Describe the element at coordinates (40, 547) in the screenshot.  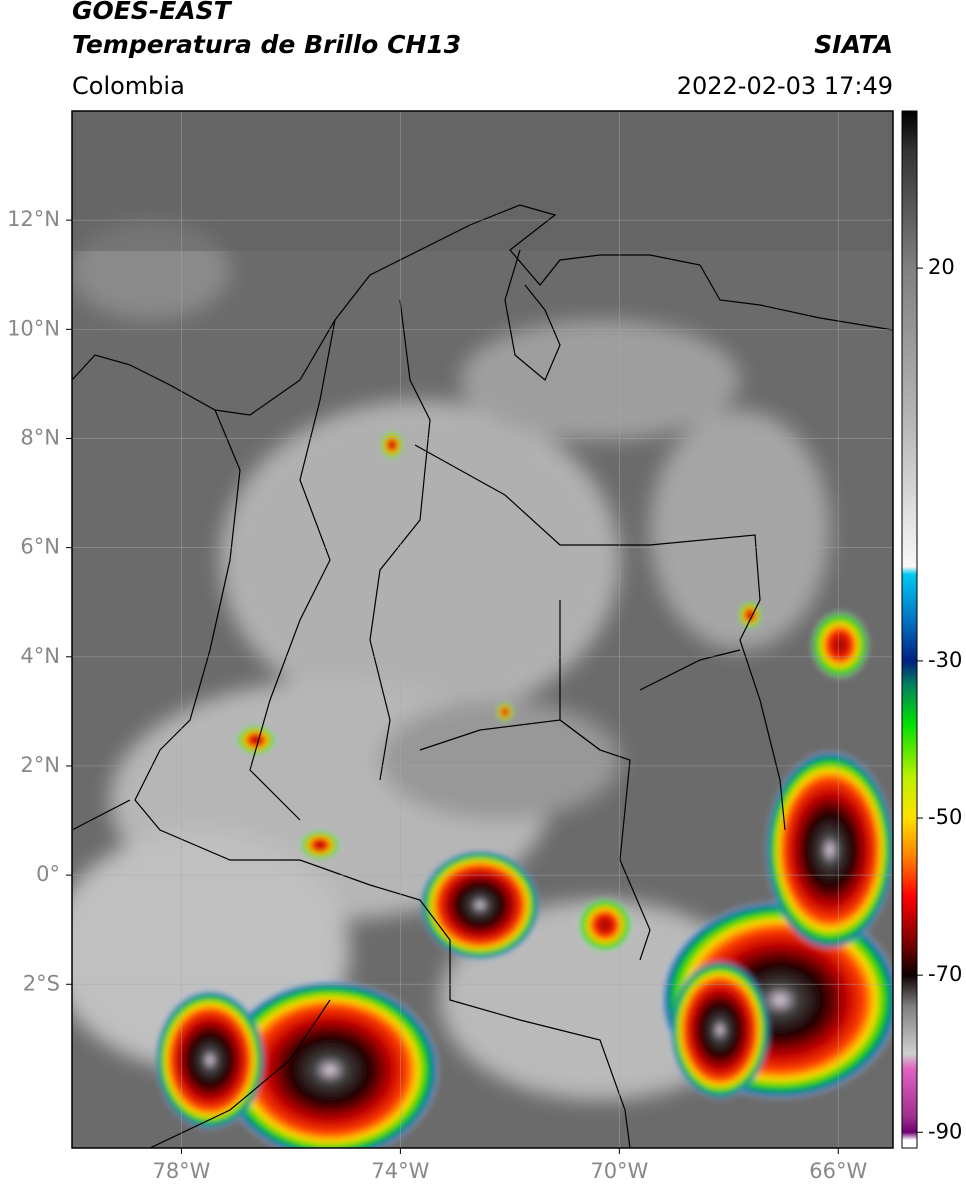
I see `y-tick-label: 6°N` at that location.